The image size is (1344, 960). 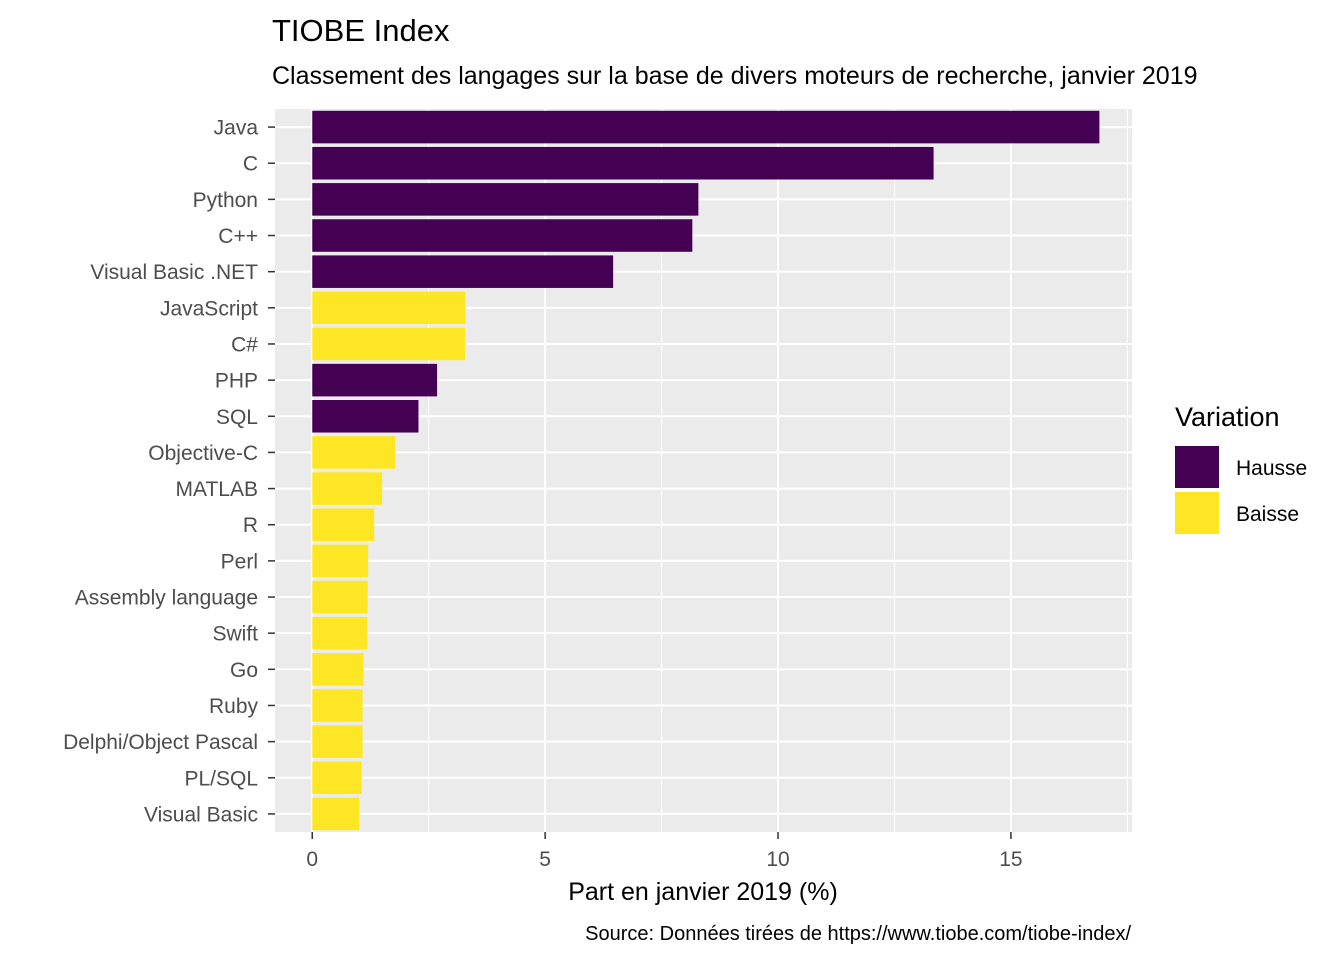 I want to click on y-tick-label: Delphi/Object Pascal, so click(x=160, y=742).